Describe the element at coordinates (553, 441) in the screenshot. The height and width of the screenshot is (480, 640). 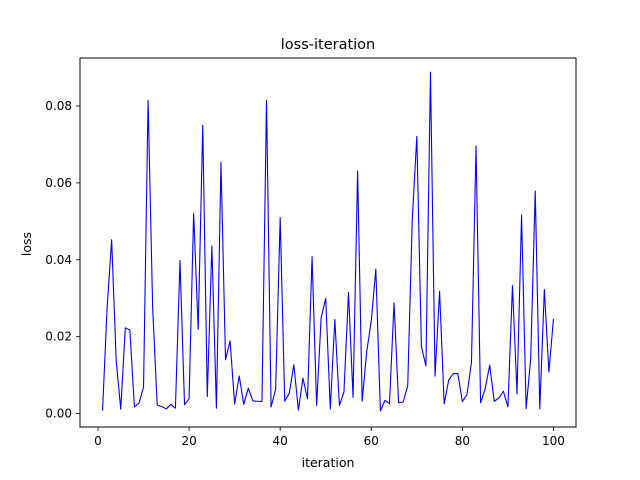
I see `x-tick-label: 100` at that location.